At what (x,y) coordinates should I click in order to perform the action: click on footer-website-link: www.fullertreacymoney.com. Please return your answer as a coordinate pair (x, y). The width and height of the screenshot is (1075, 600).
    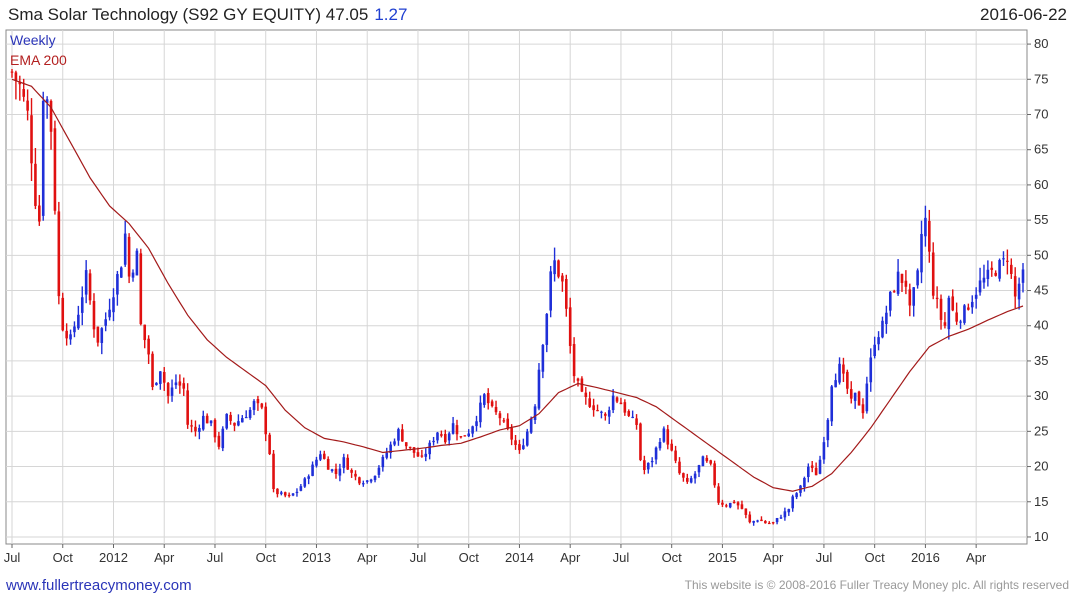
    Looking at the image, I should click on (99, 585).